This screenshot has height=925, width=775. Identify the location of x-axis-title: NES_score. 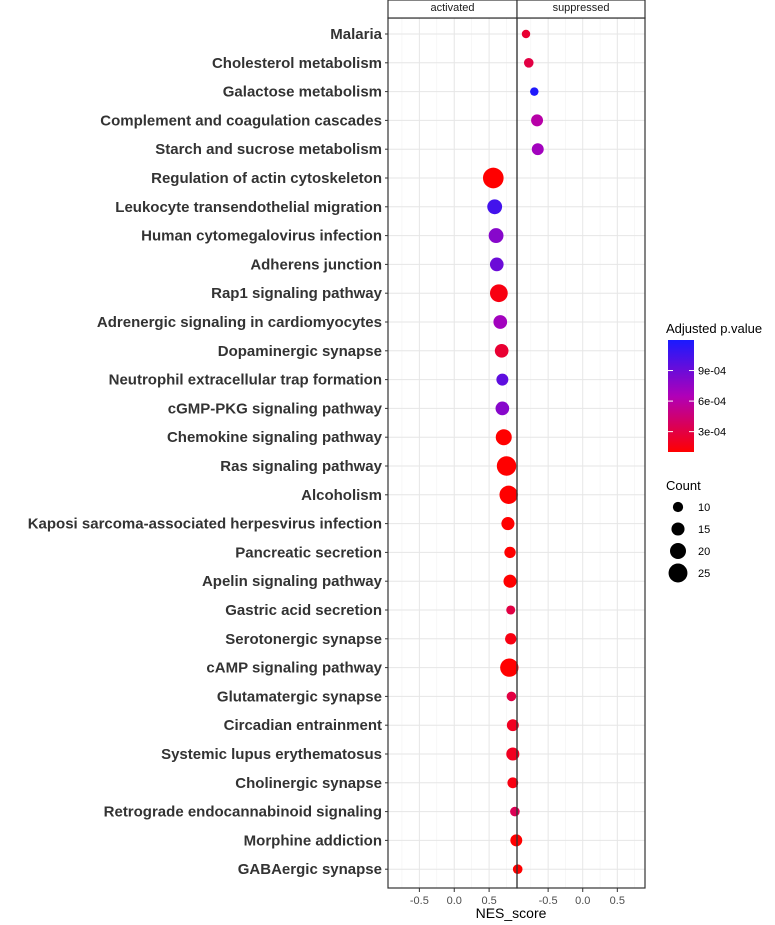
(511, 913).